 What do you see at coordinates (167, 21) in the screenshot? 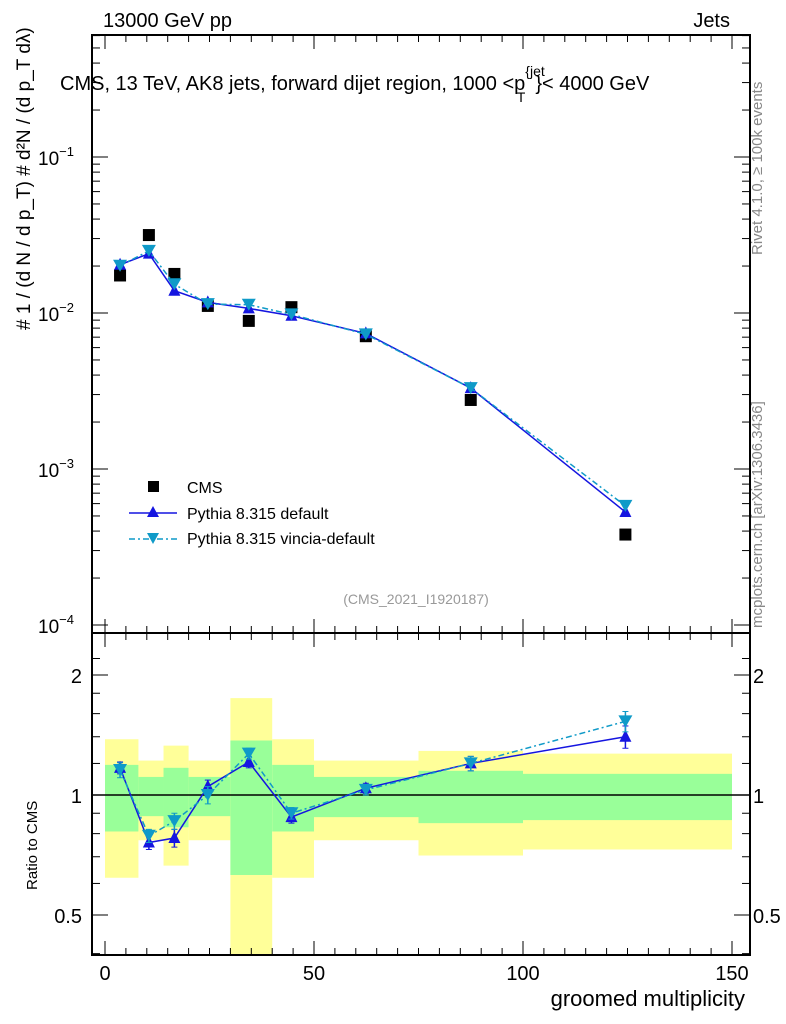
I see `header-left: 13000 GeV pp` at bounding box center [167, 21].